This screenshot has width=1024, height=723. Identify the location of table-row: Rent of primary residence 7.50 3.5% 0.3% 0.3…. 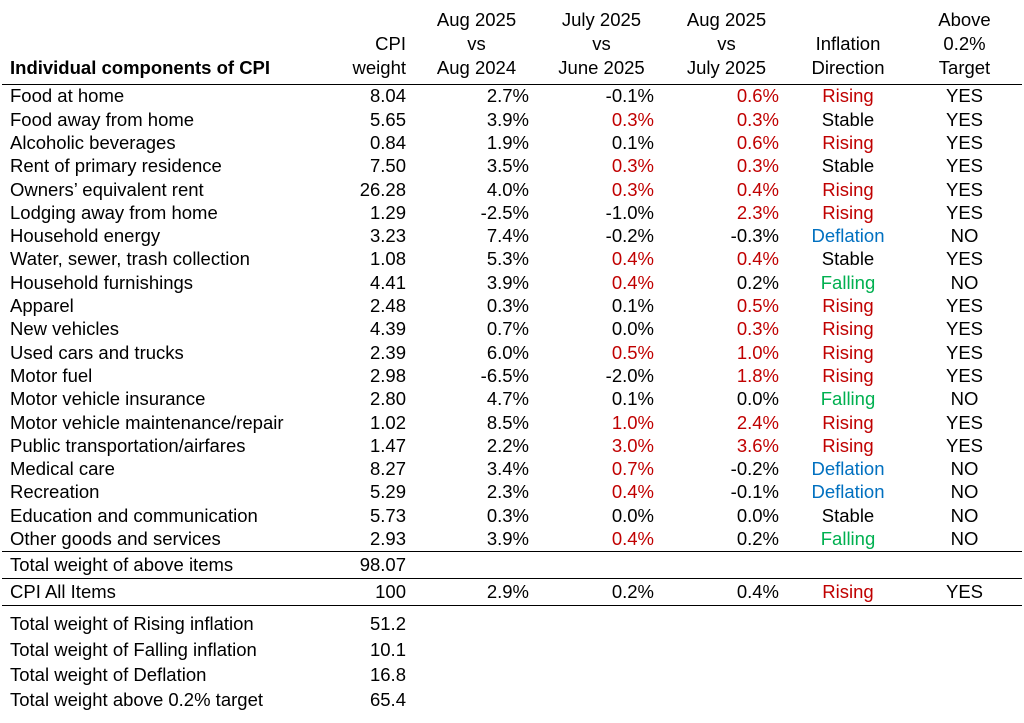
(512, 166).